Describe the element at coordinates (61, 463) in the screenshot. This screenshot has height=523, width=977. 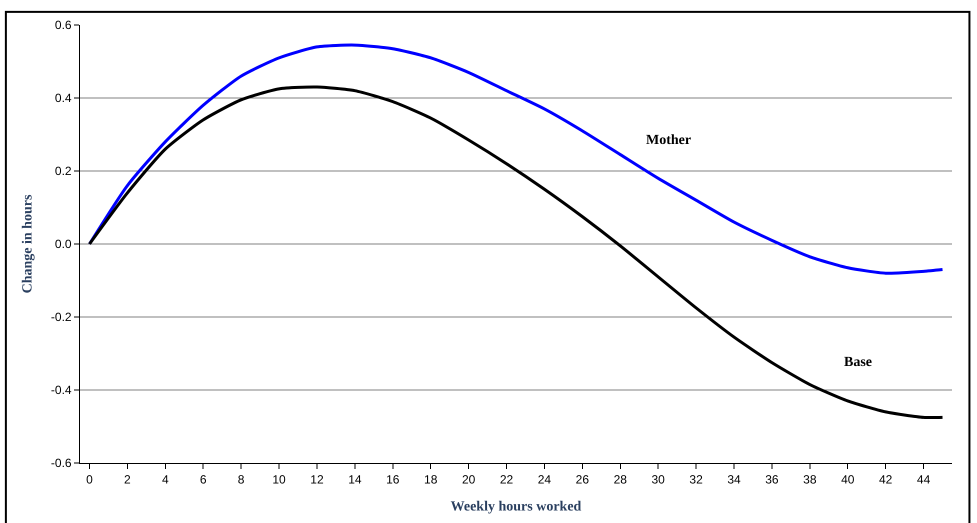
I see `y-tick-label: -0.6` at that location.